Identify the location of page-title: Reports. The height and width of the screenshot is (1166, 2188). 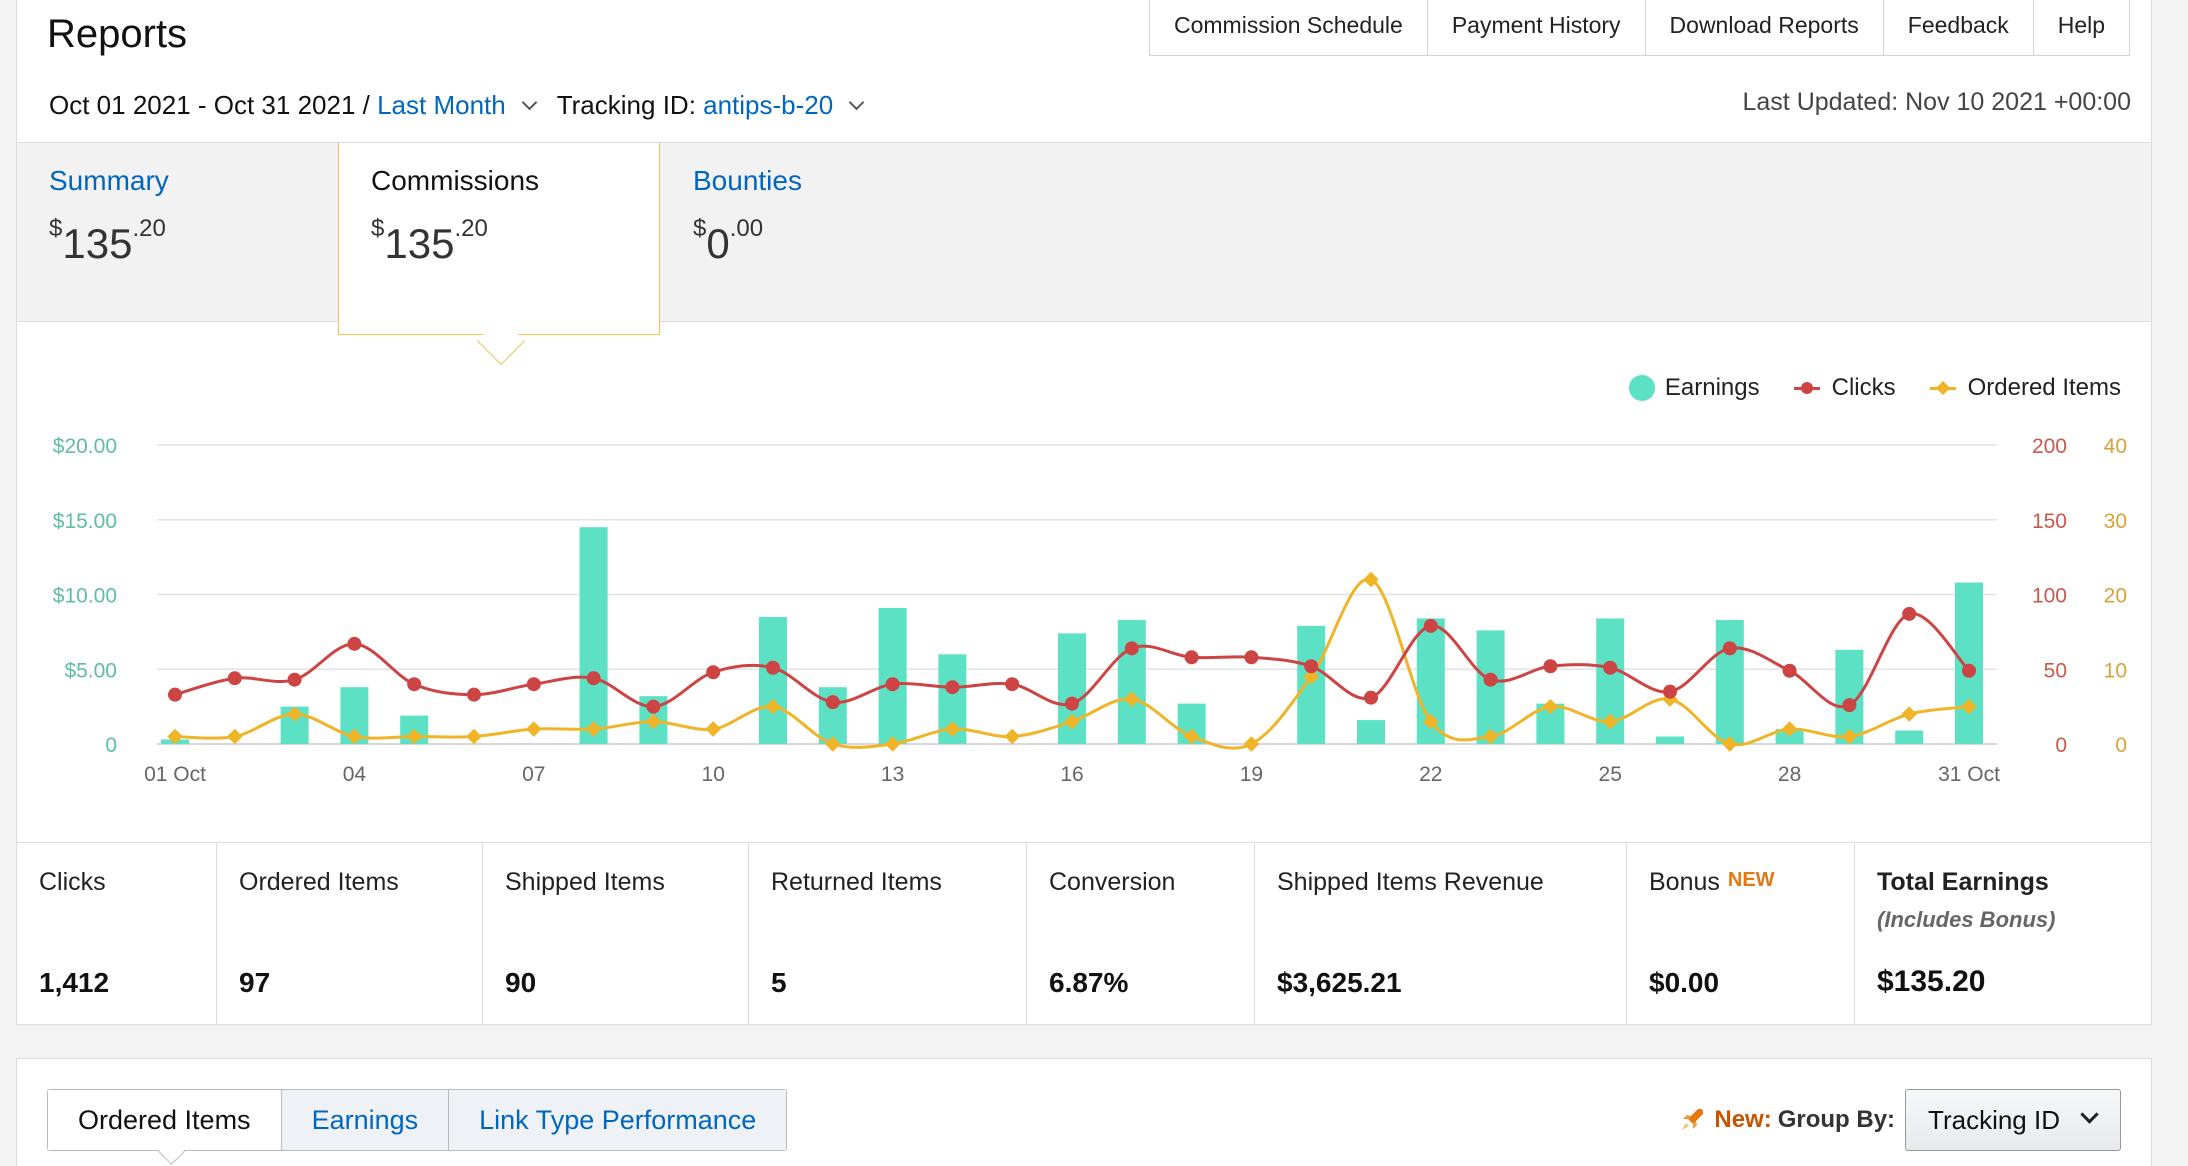
(117, 34).